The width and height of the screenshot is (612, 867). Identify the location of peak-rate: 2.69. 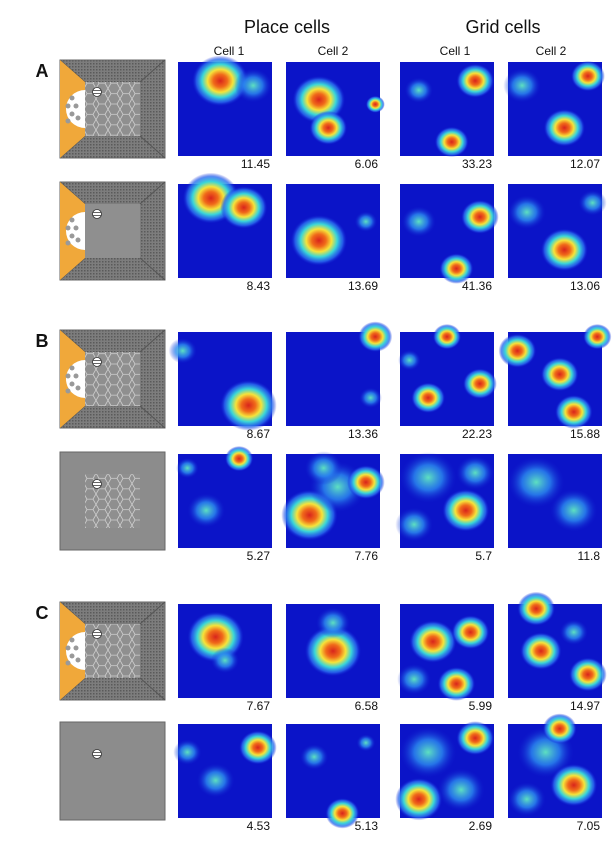
(481, 826).